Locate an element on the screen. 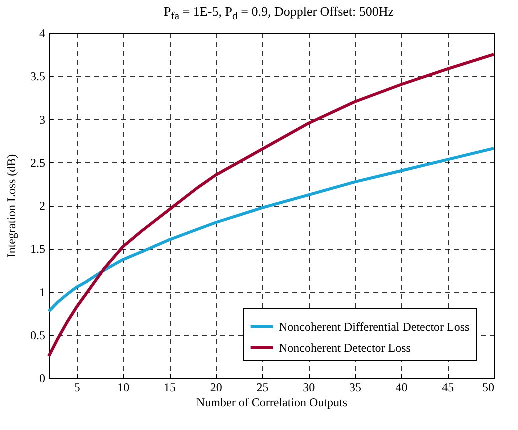 The height and width of the screenshot is (430, 518). y-tick-label: 0.5 is located at coordinates (38, 335).